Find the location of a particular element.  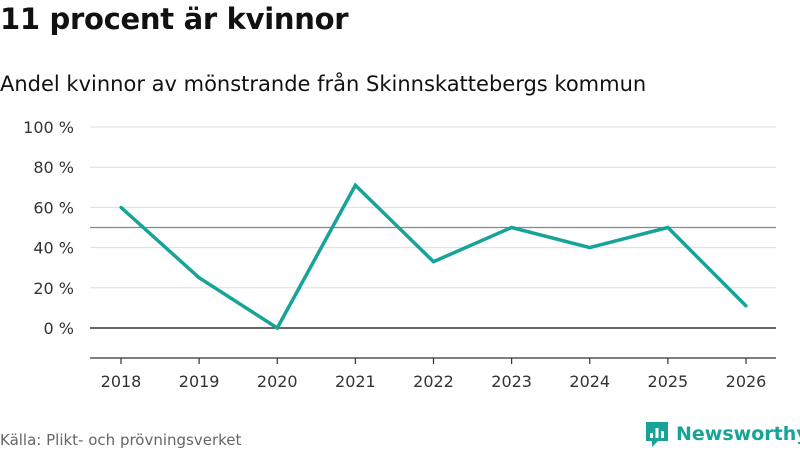

x-tick-label: 2019 is located at coordinates (199, 381).